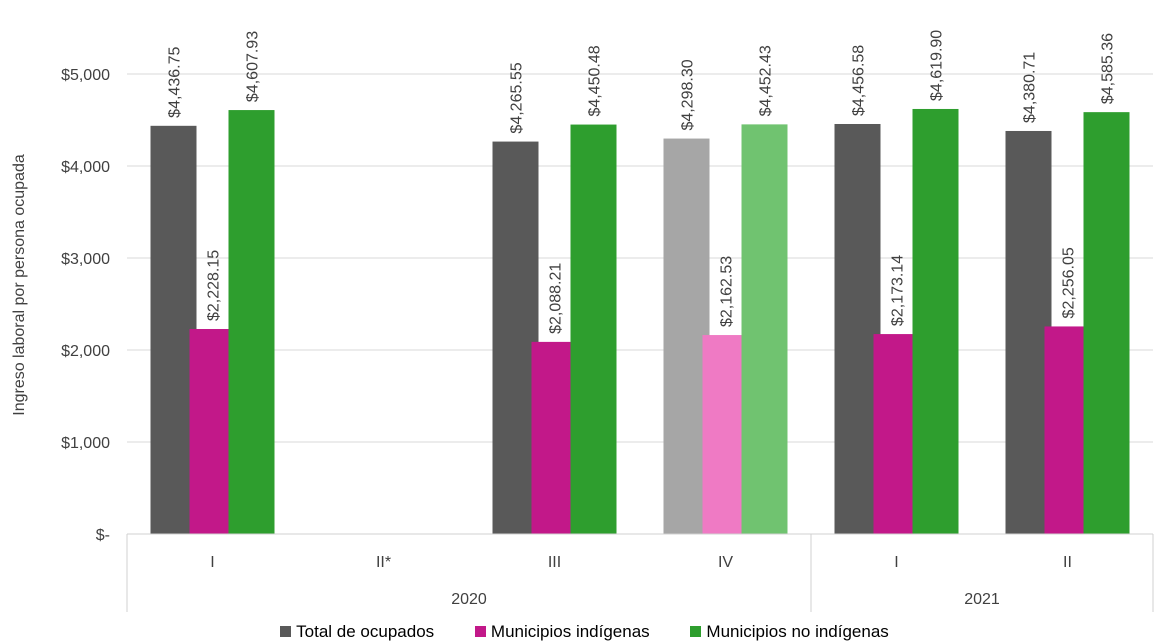 This screenshot has width=1169, height=644. I want to click on x-category-label: III, so click(554, 562).